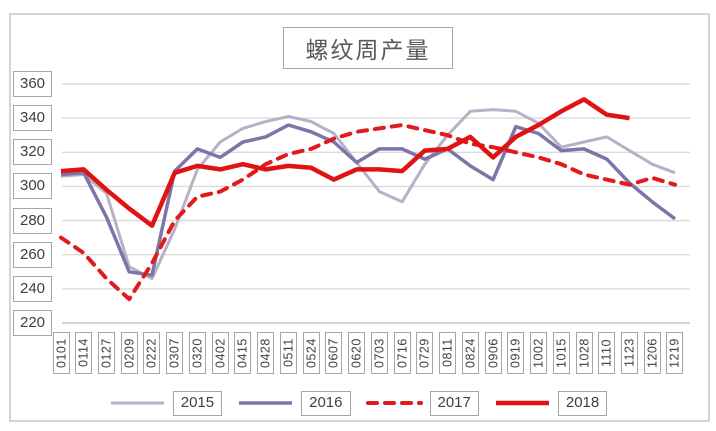  I want to click on x-axis-label-0716: 0716, so click(402, 353).